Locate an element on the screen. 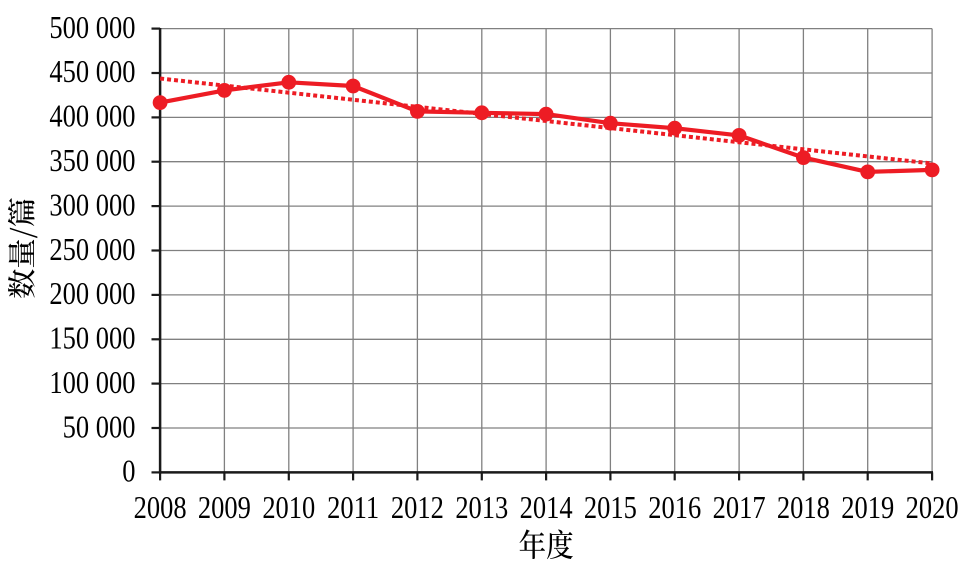 This screenshot has height=573, width=973. svg-text: 450 000 is located at coordinates (92, 72).